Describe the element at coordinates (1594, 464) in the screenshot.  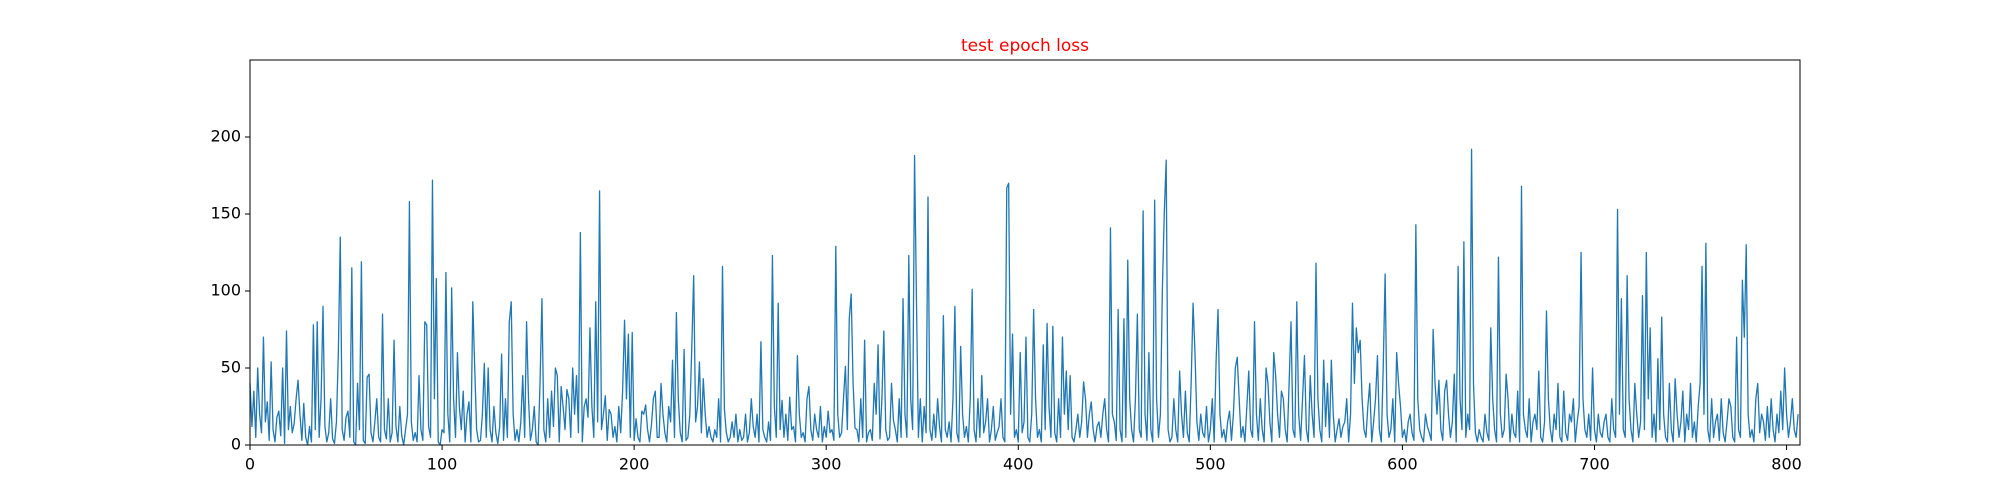
I see `x-tick-label: 700` at that location.